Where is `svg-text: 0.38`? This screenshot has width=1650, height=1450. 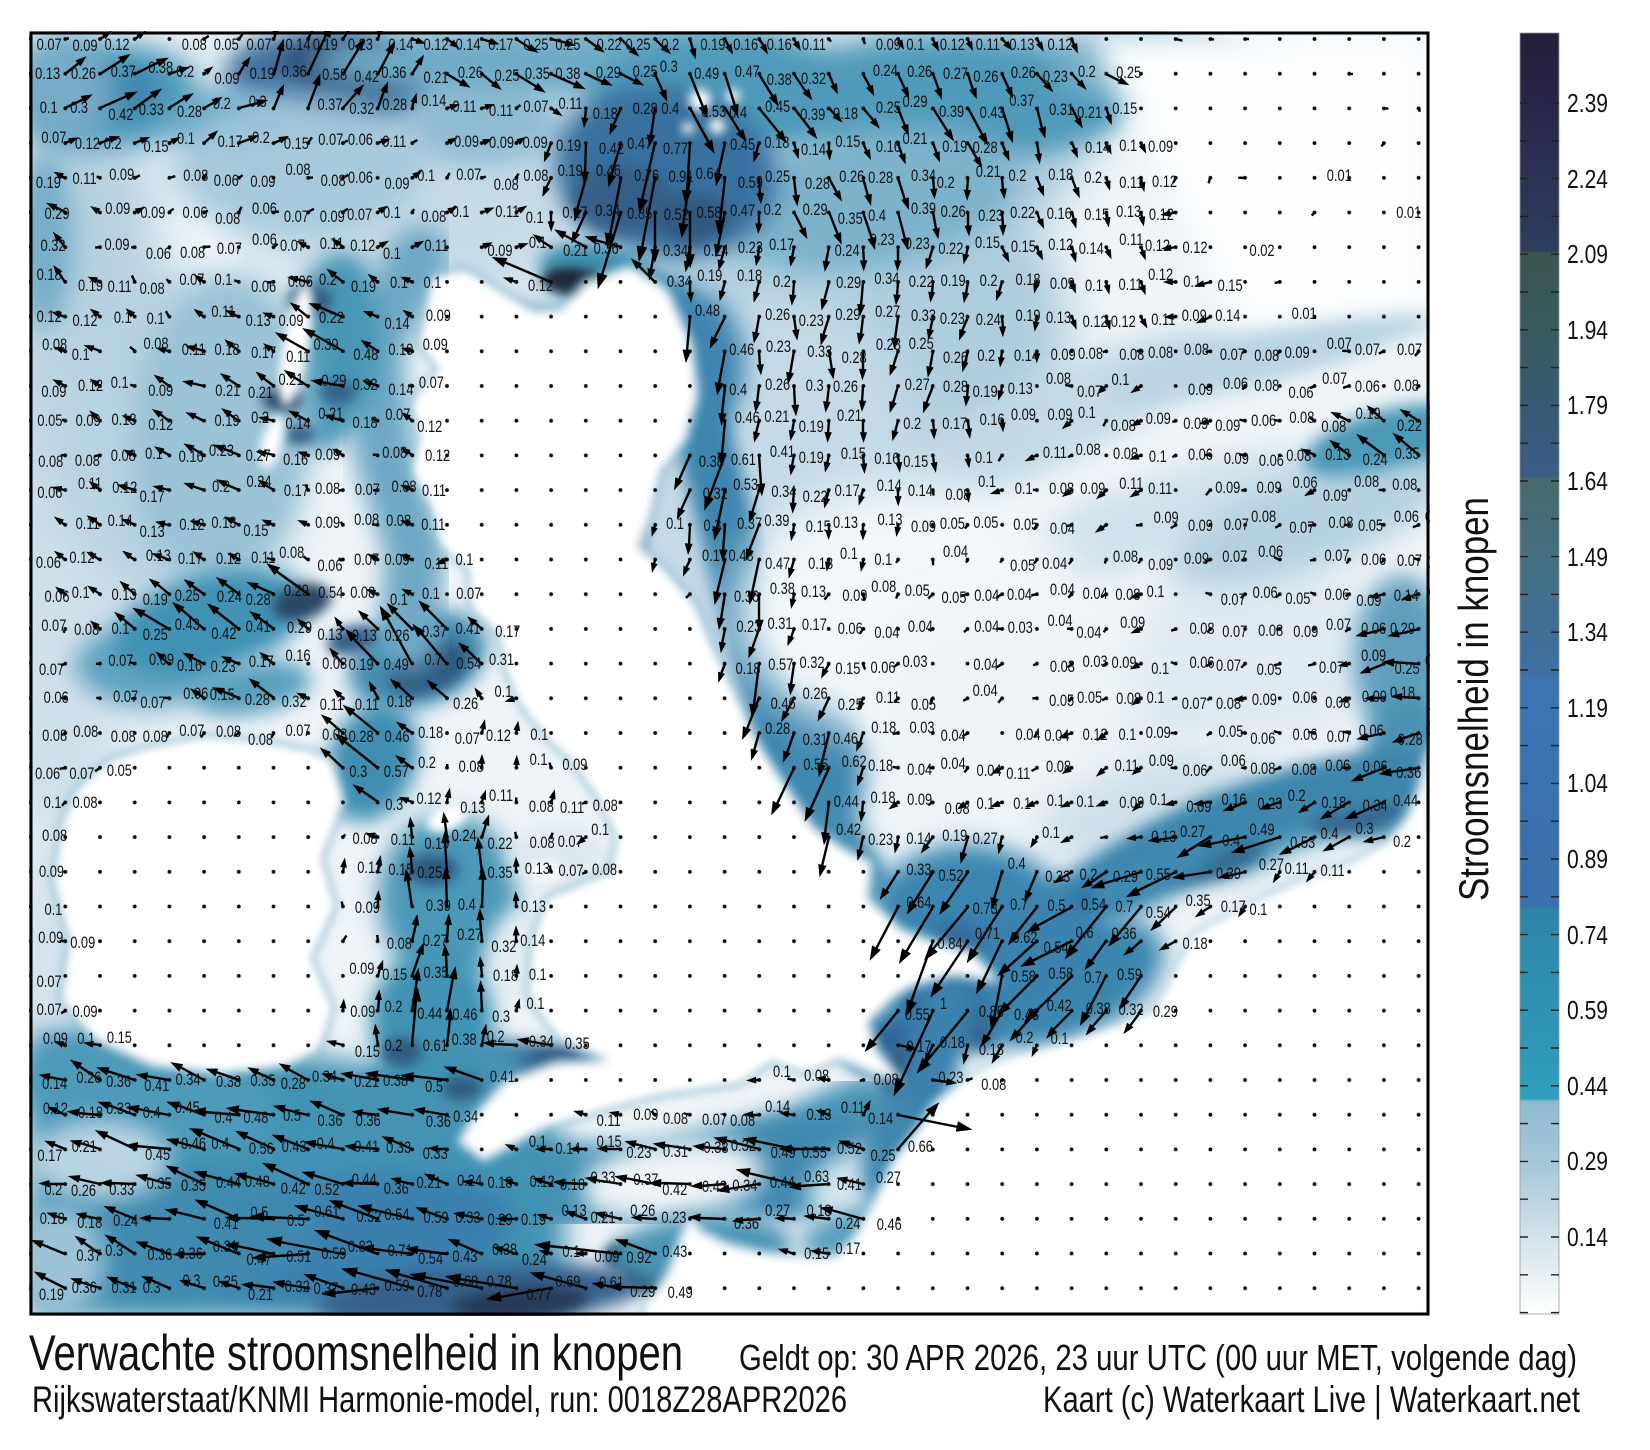
svg-text: 0.38 is located at coordinates (228, 1083).